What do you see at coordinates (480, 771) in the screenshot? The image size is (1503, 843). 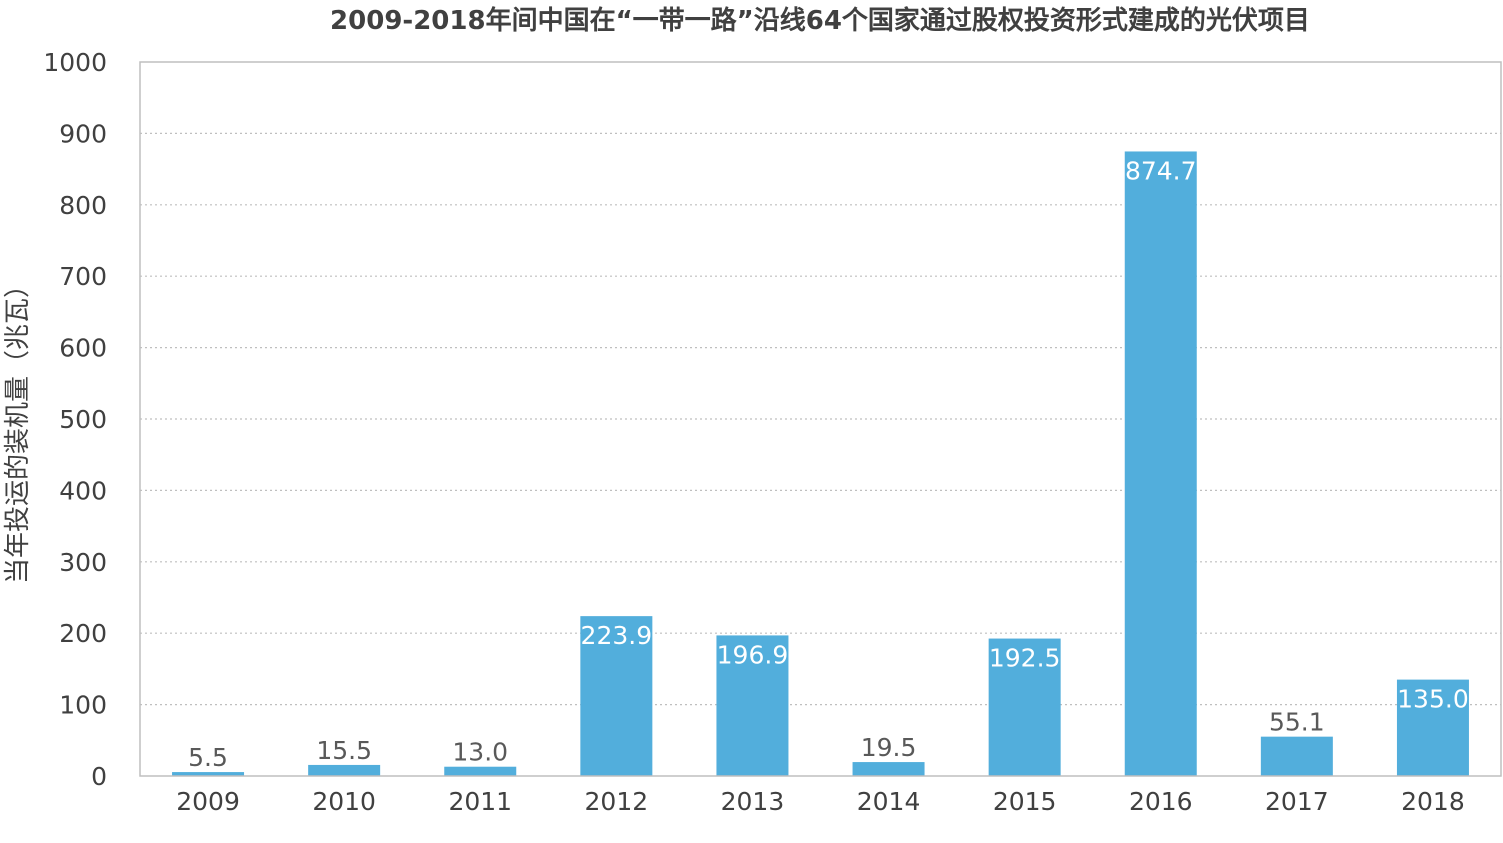 I see `bar-2011` at bounding box center [480, 771].